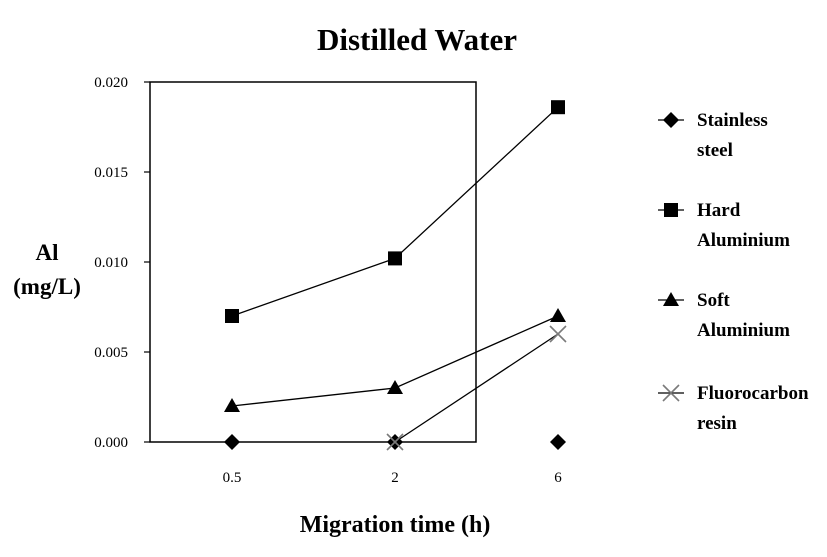 The width and height of the screenshot is (827, 557). What do you see at coordinates (713, 135) in the screenshot?
I see `legend-entry: Stainless steel` at bounding box center [713, 135].